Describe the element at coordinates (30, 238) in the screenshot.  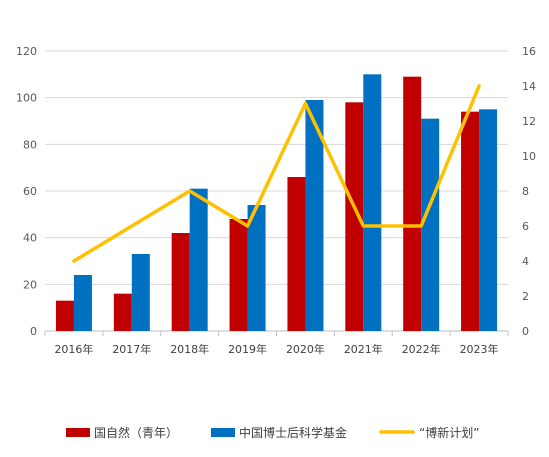
I see `y-left-tick-label: 40` at that location.